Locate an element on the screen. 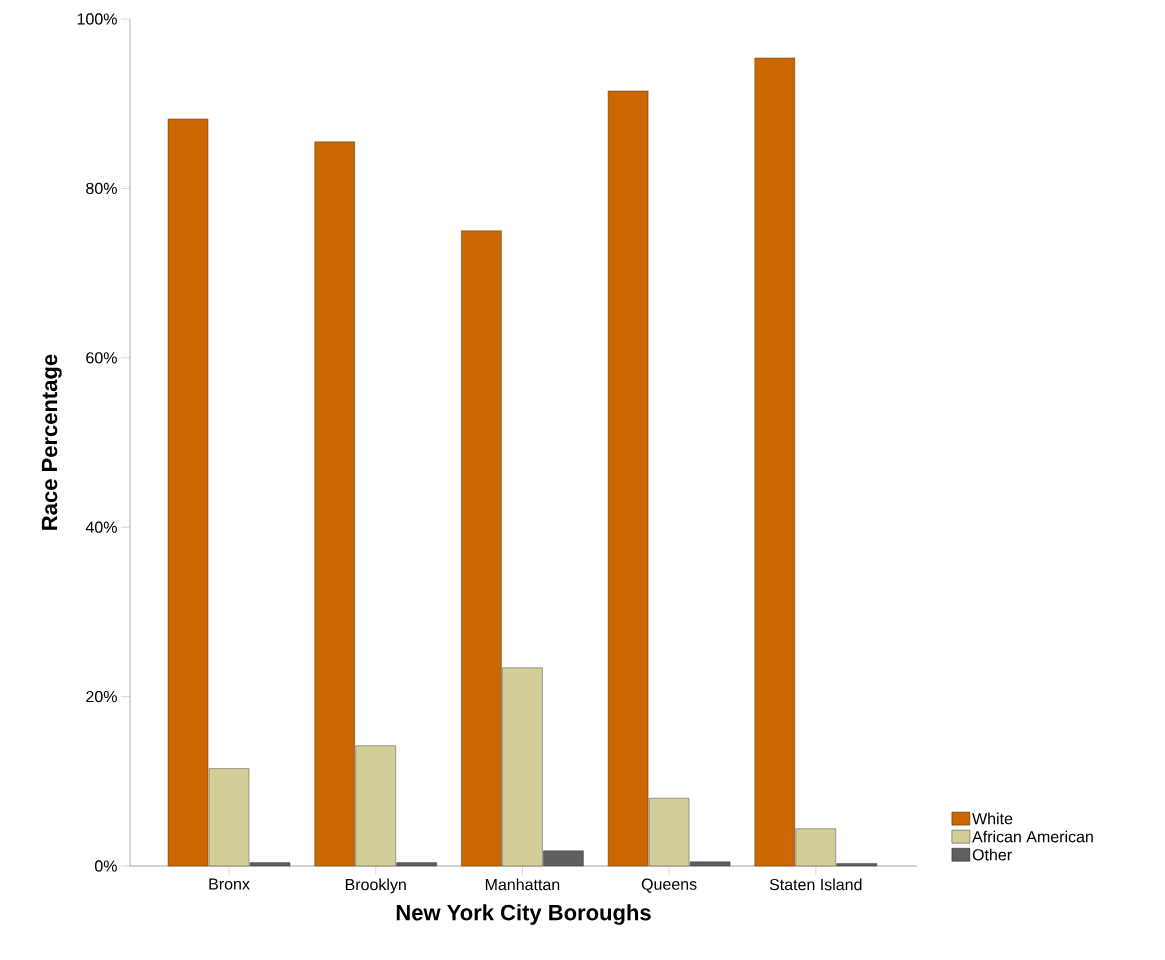  x-tick-label: Bronx is located at coordinates (229, 884).